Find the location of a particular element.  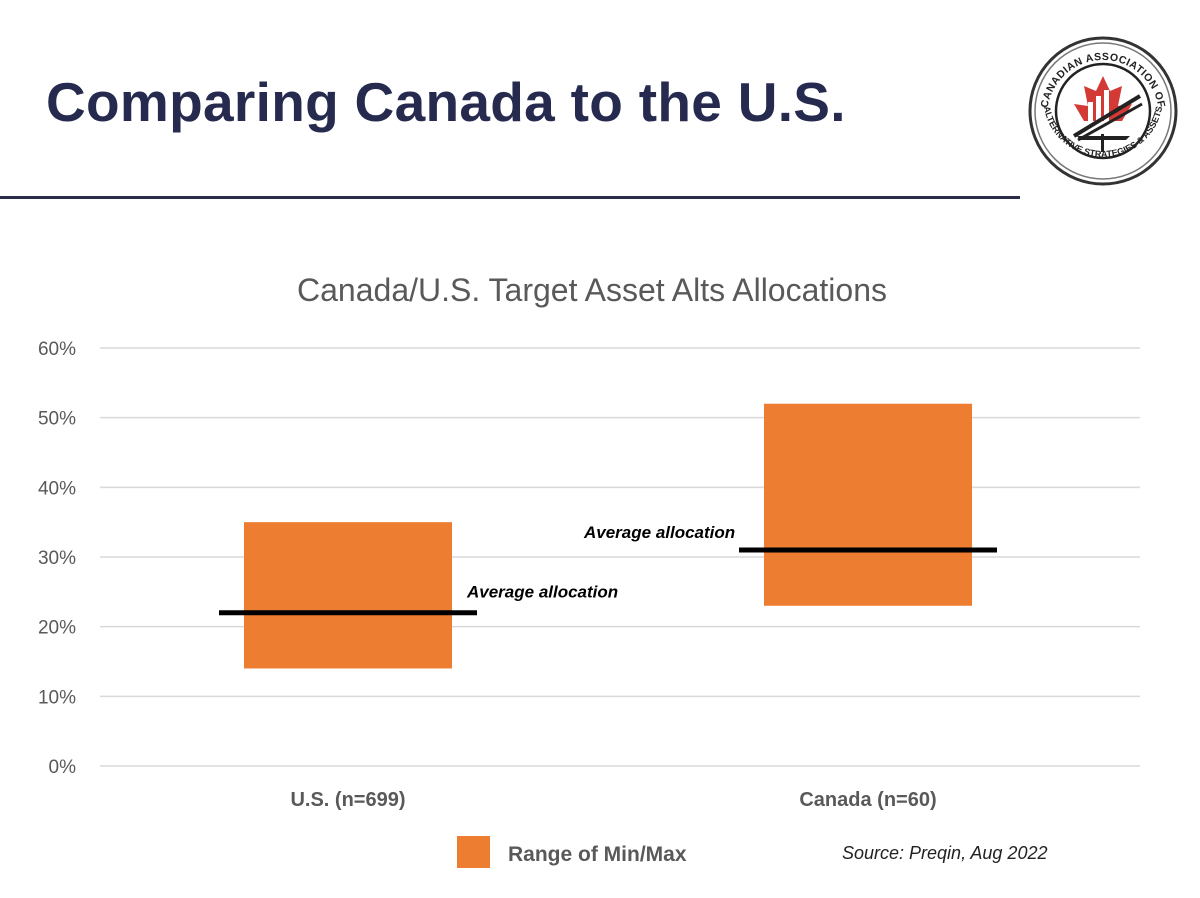

slide-title: Comparing Canada to the U.S. is located at coordinates (446, 102).